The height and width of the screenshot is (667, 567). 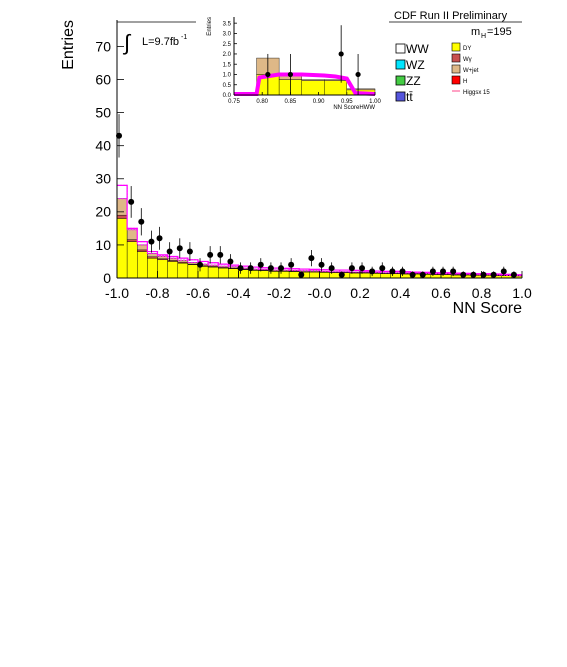 What do you see at coordinates (238, 293) in the screenshot?
I see `x-tick-label: -0.4` at bounding box center [238, 293].